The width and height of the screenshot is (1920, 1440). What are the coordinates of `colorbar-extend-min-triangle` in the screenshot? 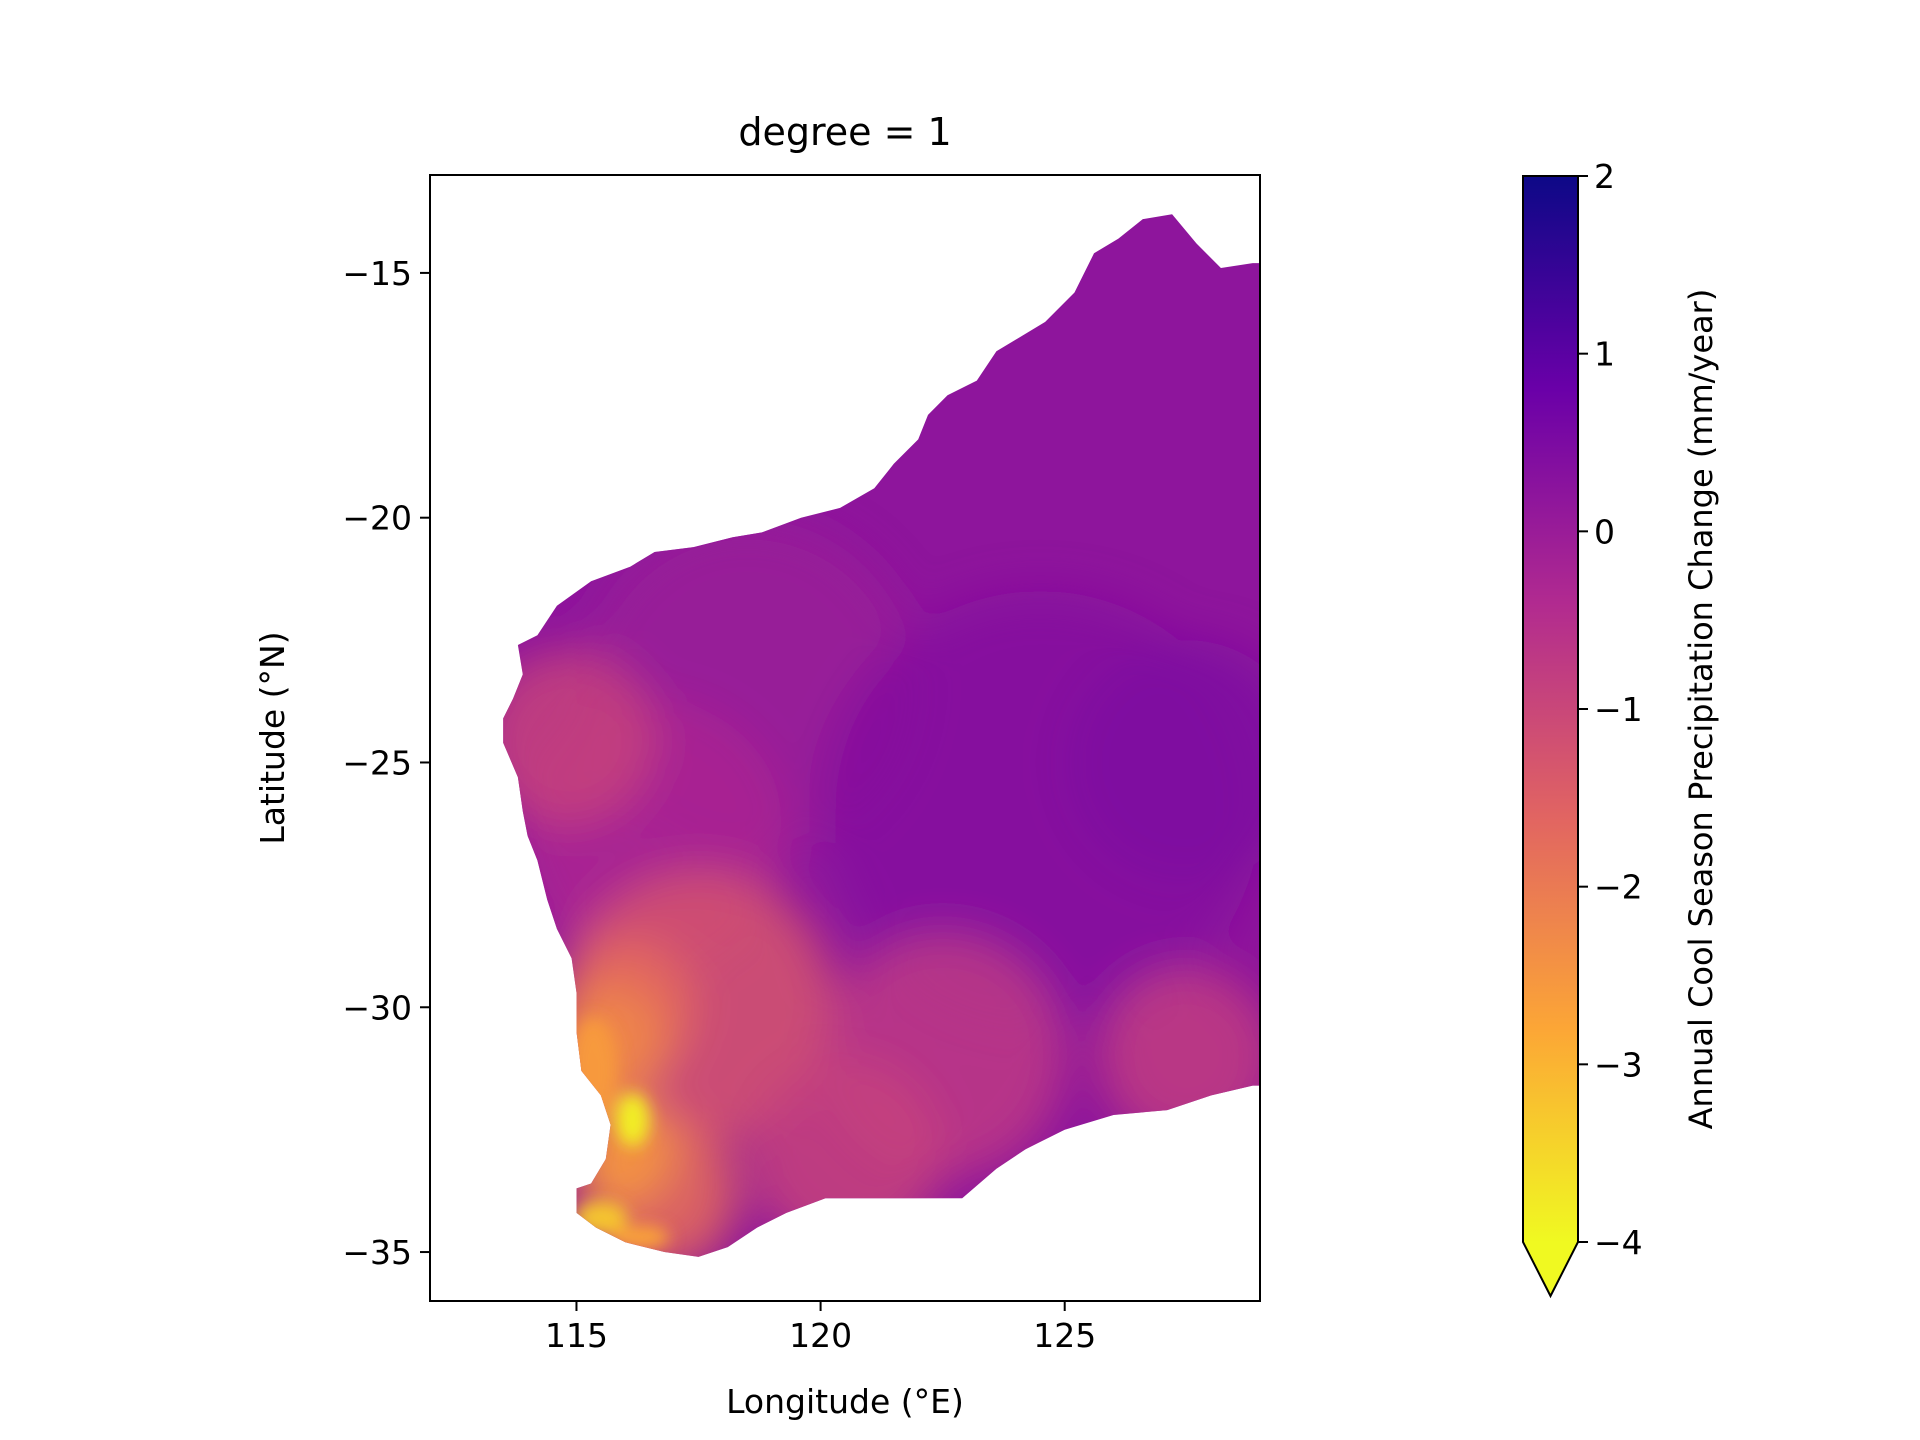 It's located at (1550, 1269).